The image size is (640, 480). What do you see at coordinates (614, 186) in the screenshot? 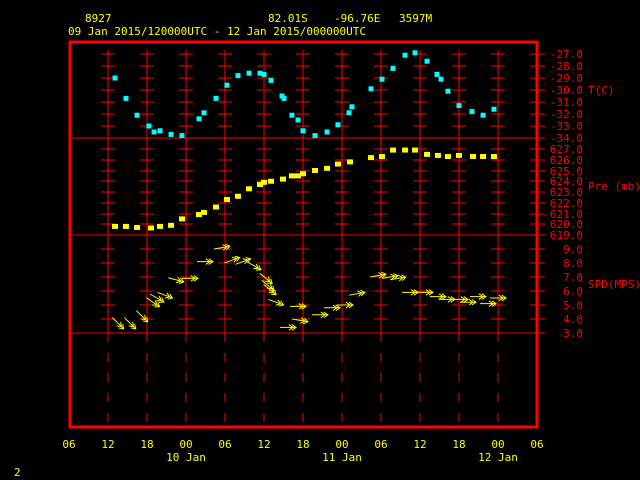
I see `pressure-axis-label: Pre (mb)` at bounding box center [614, 186].